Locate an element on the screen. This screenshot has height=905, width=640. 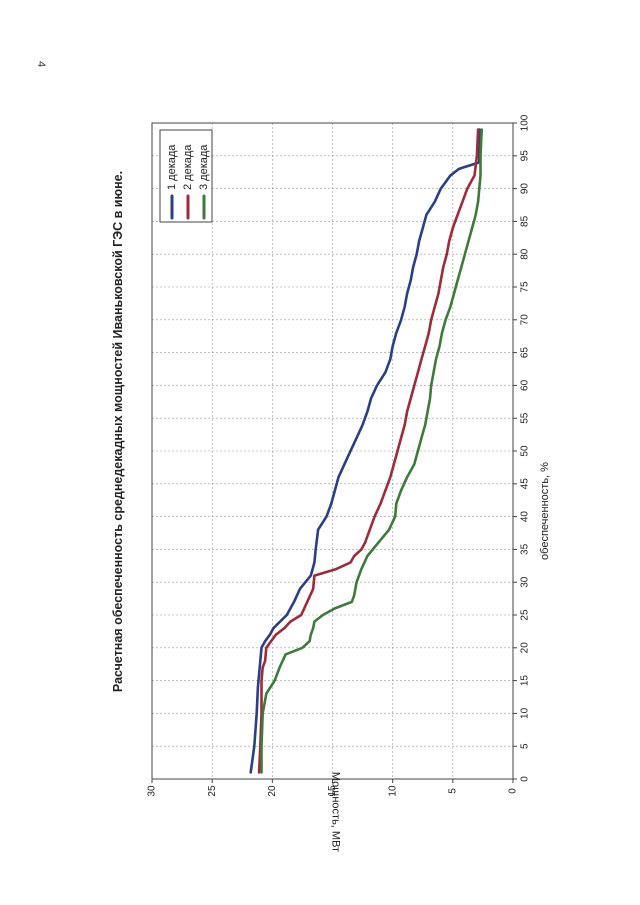
y-tick-label: 25 is located at coordinates (212, 791).